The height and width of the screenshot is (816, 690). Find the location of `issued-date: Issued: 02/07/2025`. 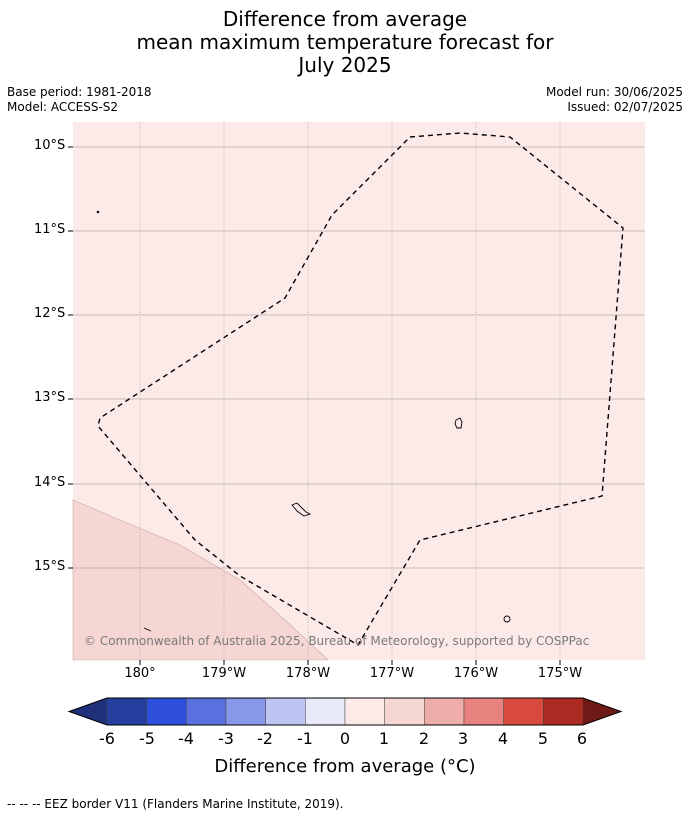

issued-date: Issued: 02/07/2025 is located at coordinates (625, 107).